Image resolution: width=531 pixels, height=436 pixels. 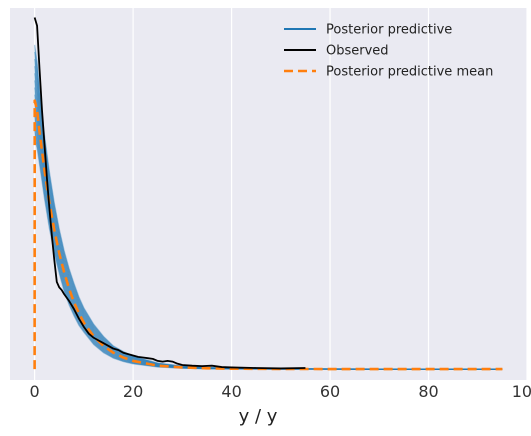 What do you see at coordinates (428, 391) in the screenshot?
I see `x-tick-label: 80` at bounding box center [428, 391].